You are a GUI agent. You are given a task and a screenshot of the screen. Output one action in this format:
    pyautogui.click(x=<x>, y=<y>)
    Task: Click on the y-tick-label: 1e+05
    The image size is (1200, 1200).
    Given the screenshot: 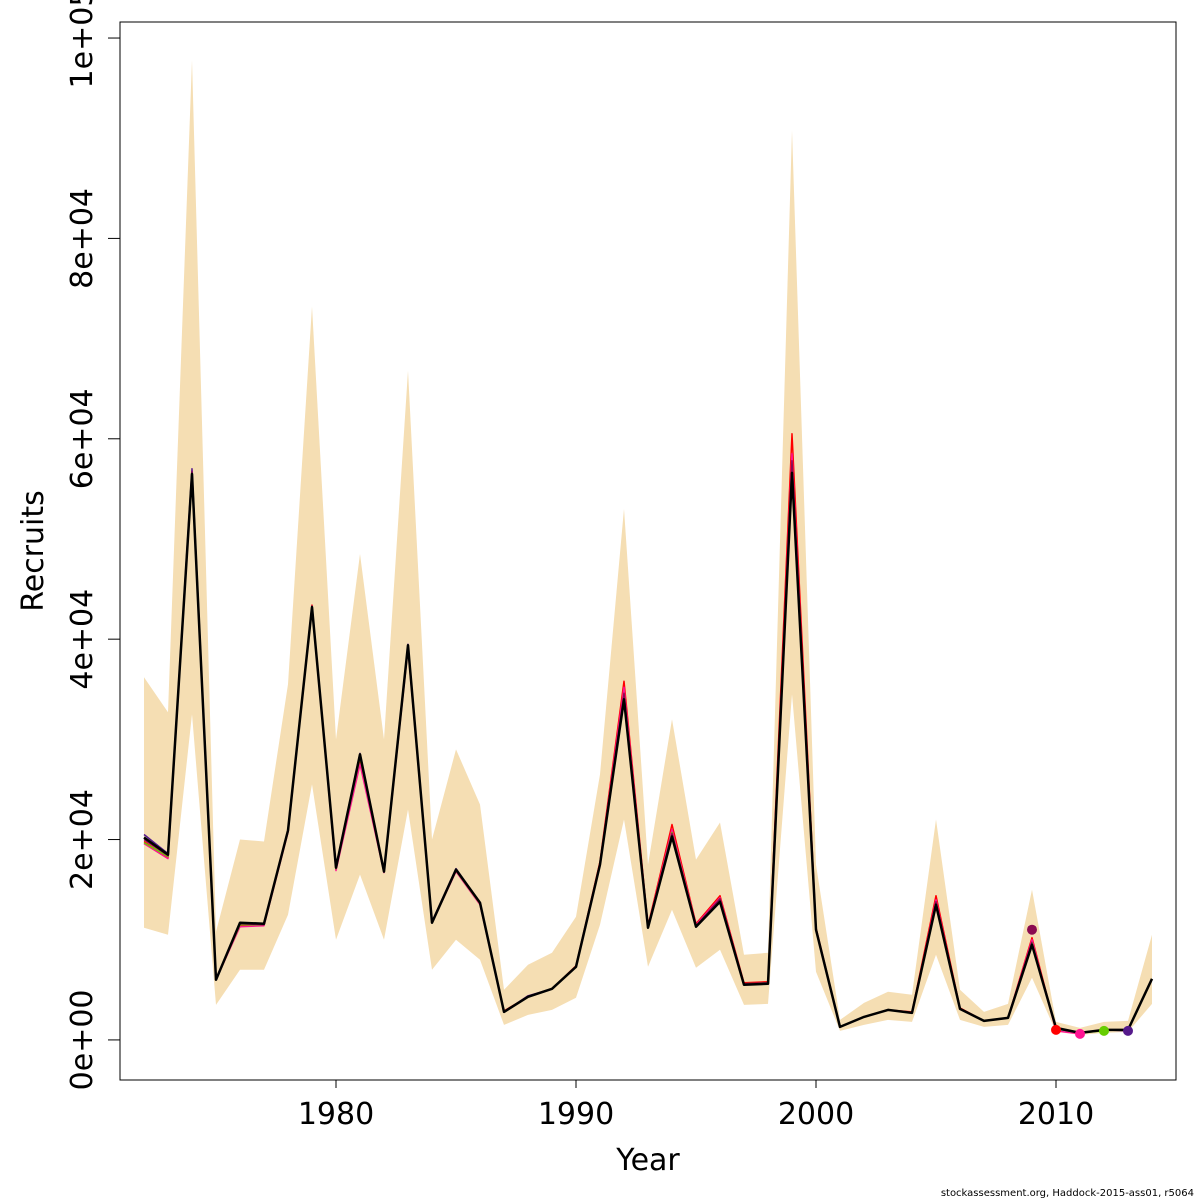 What is the action you would take?
    pyautogui.click(x=82, y=44)
    